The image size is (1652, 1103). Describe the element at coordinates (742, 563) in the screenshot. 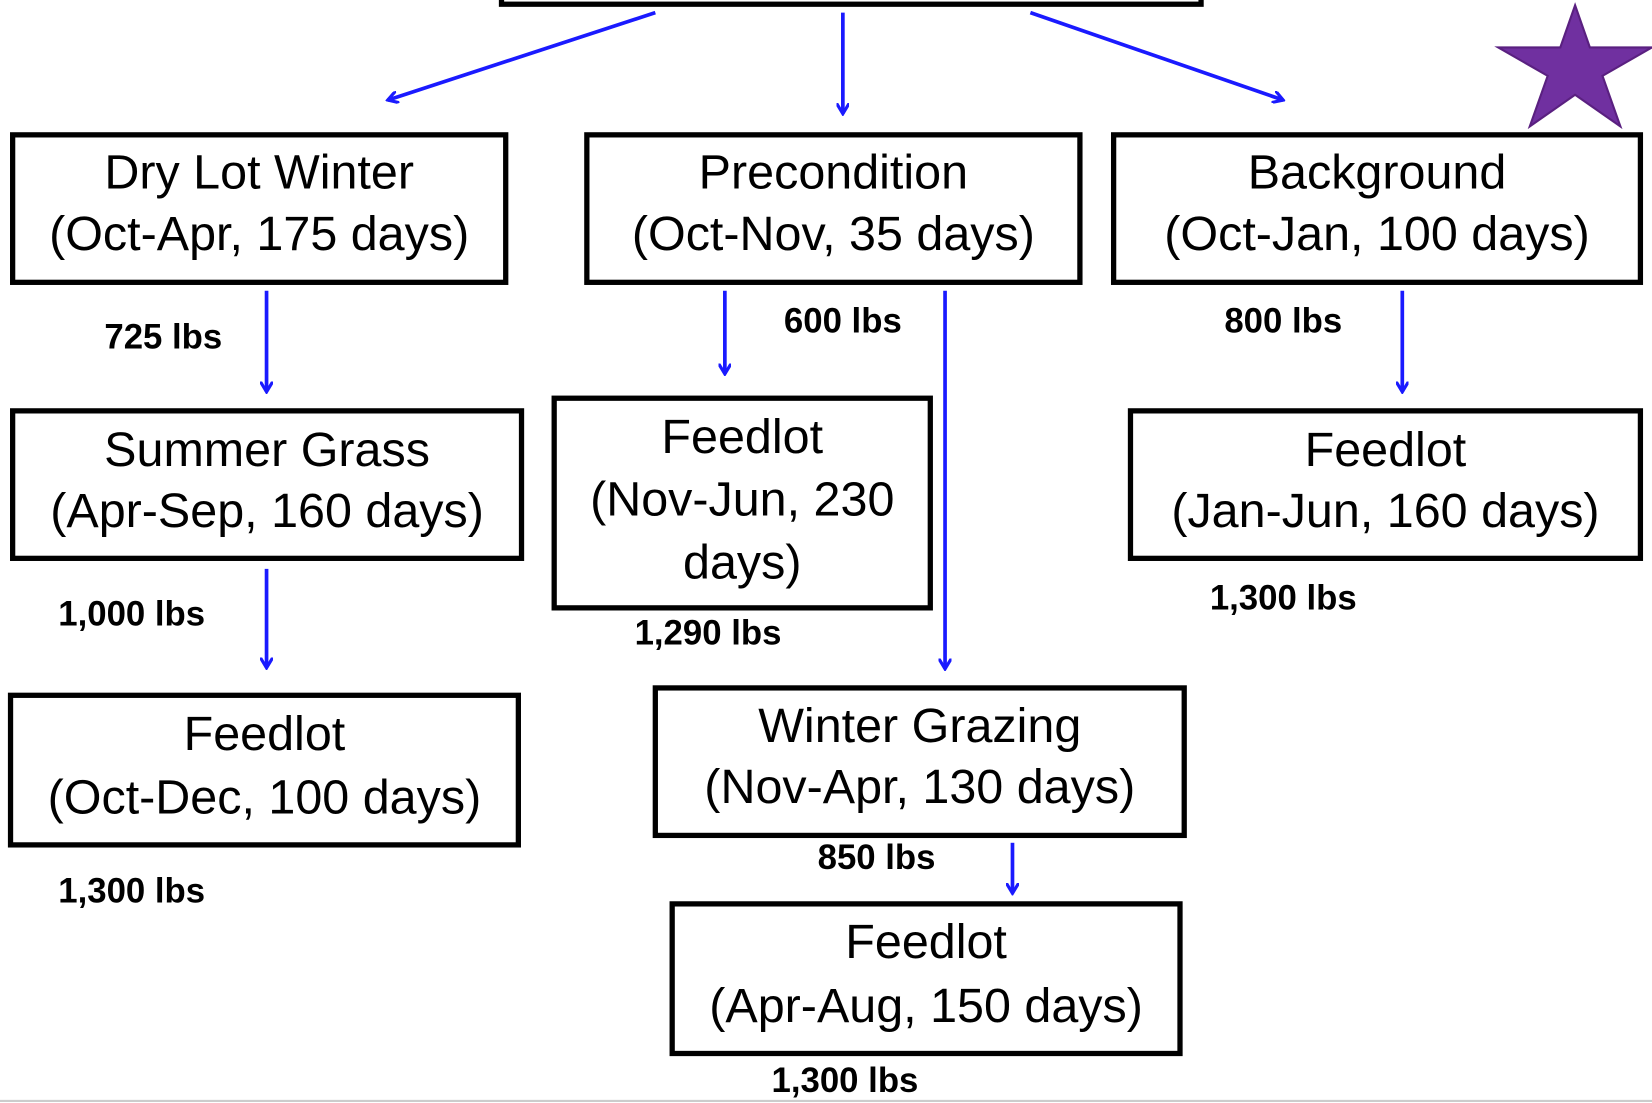

I see `node-label: days)` at that location.